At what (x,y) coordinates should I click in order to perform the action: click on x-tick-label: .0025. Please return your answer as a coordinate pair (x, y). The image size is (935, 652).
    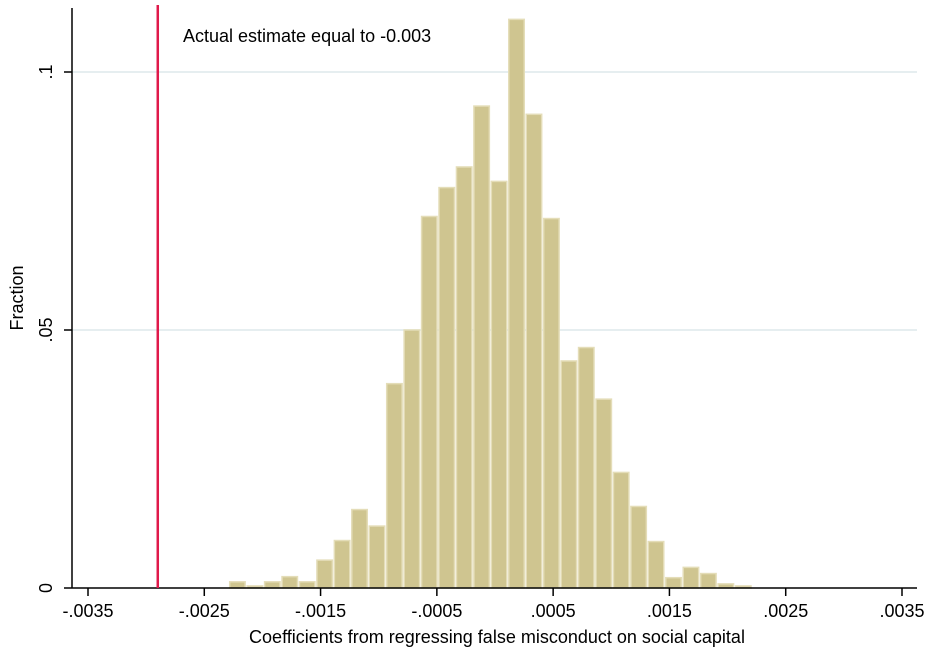
    Looking at the image, I should click on (785, 611).